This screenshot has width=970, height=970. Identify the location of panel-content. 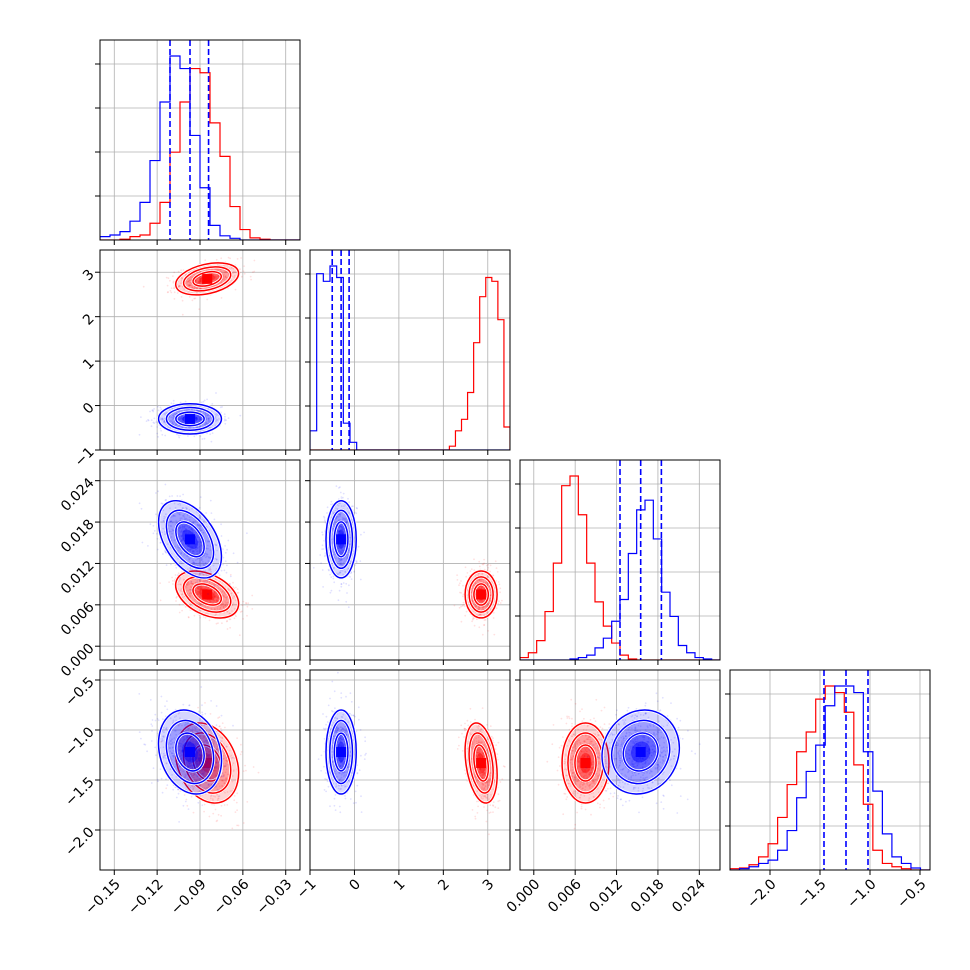
(200, 350).